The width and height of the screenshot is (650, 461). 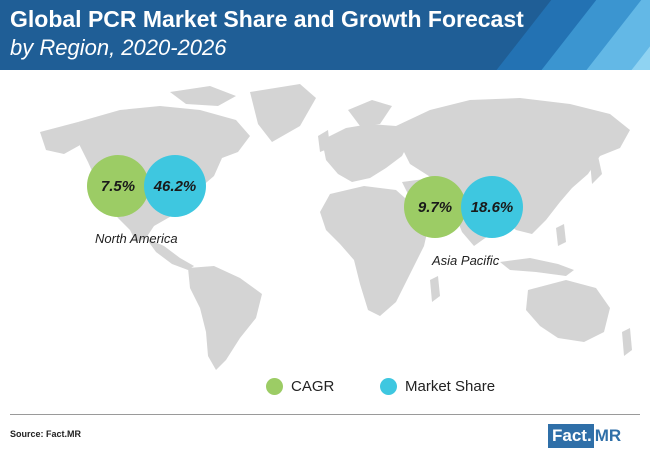 What do you see at coordinates (596, 170) in the screenshot?
I see `map-japan` at bounding box center [596, 170].